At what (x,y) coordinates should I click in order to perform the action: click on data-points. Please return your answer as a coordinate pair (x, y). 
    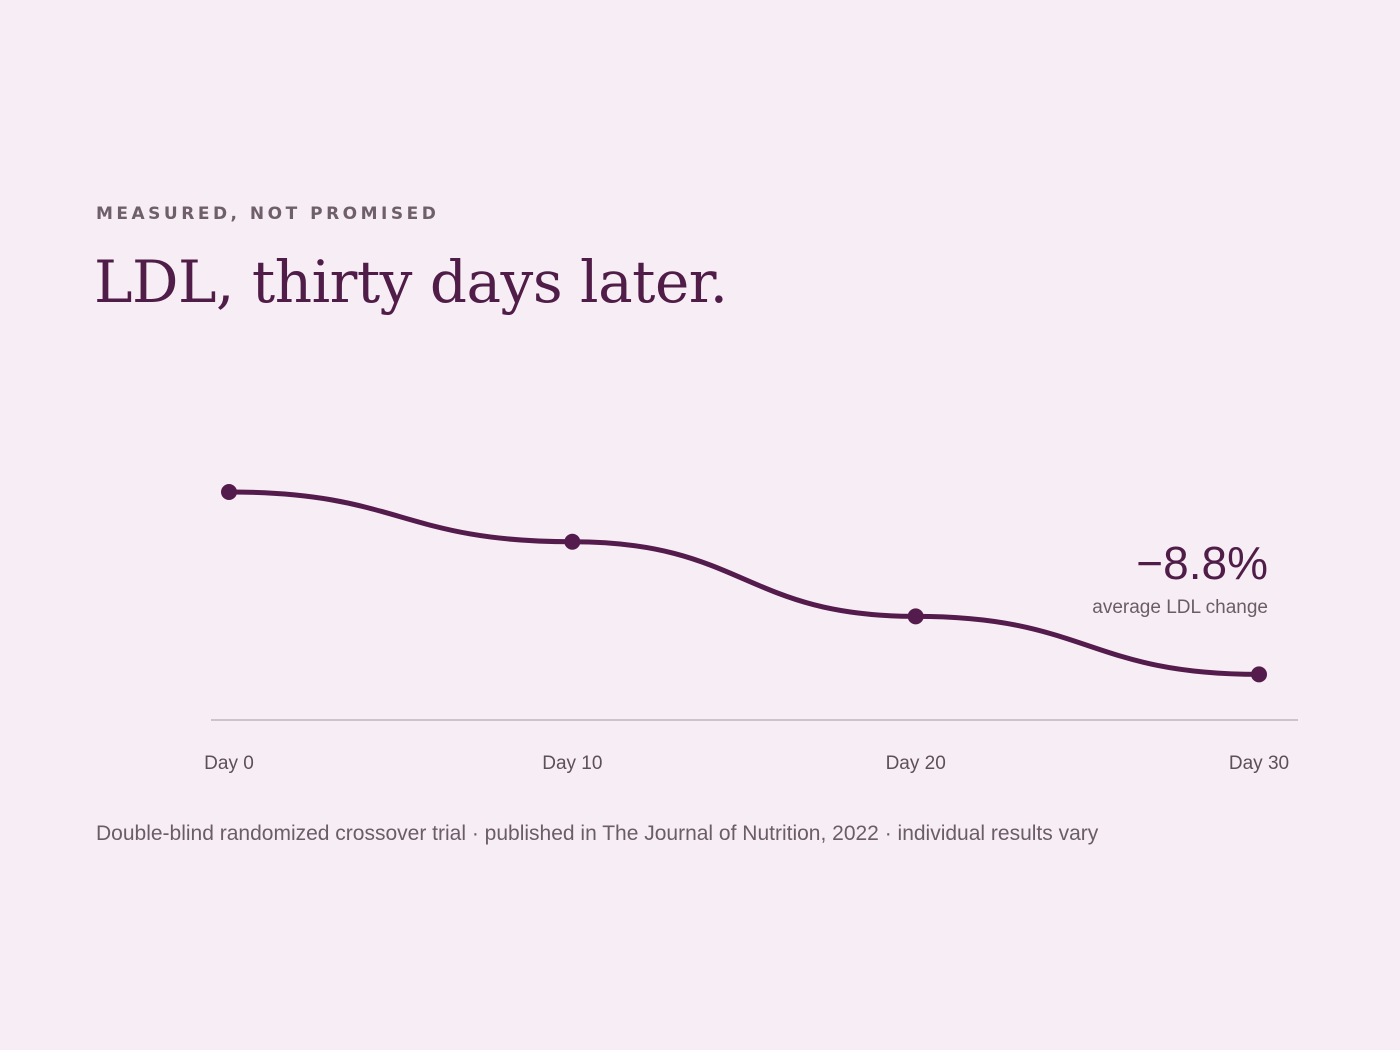
    Looking at the image, I should click on (744, 583).